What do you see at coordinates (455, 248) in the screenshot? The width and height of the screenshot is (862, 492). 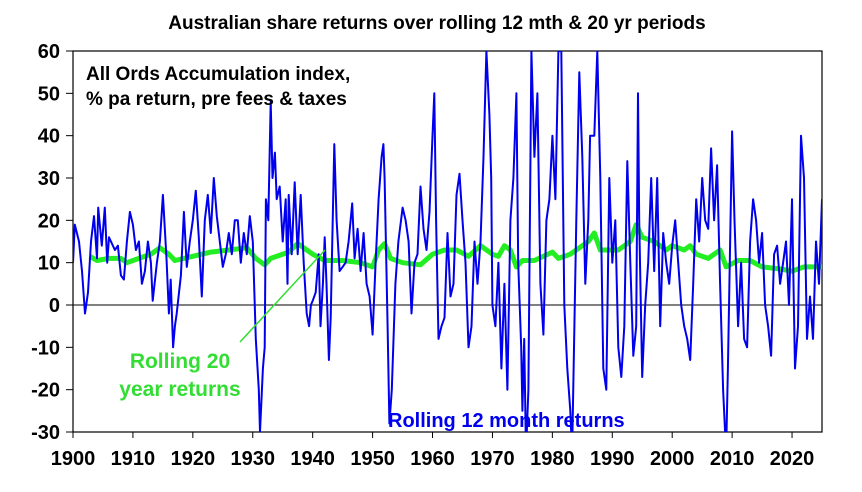 I see `series-rolling-20-year` at bounding box center [455, 248].